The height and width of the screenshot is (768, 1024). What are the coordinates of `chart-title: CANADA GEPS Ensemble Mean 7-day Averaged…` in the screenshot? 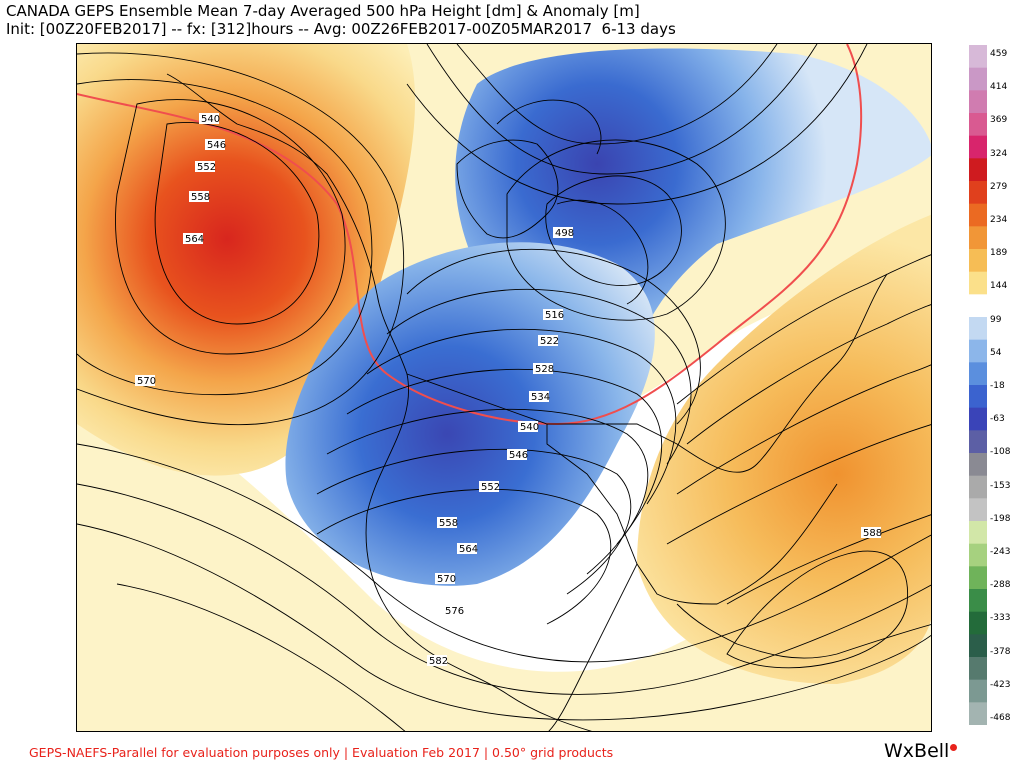 It's located at (323, 11).